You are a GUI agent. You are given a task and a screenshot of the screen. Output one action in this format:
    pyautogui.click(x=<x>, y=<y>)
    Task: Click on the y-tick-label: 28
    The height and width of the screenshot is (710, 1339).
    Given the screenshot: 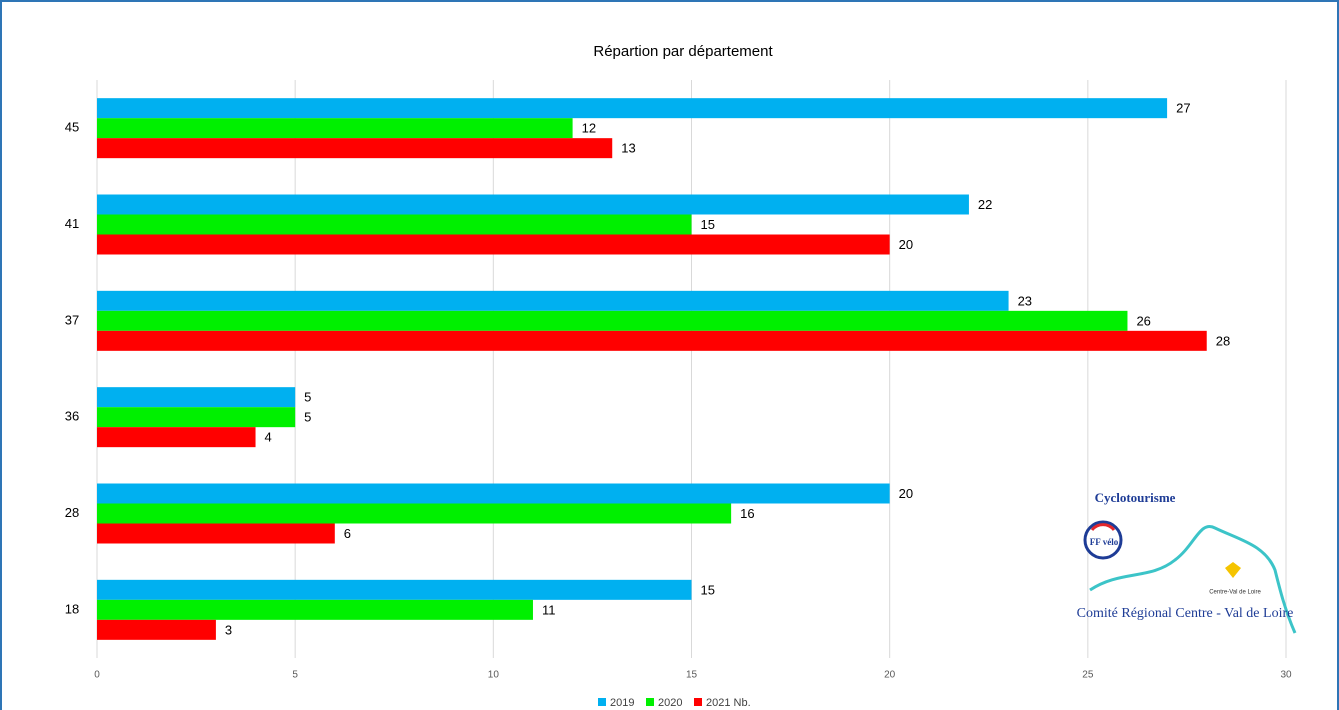 What is the action you would take?
    pyautogui.click(x=72, y=512)
    